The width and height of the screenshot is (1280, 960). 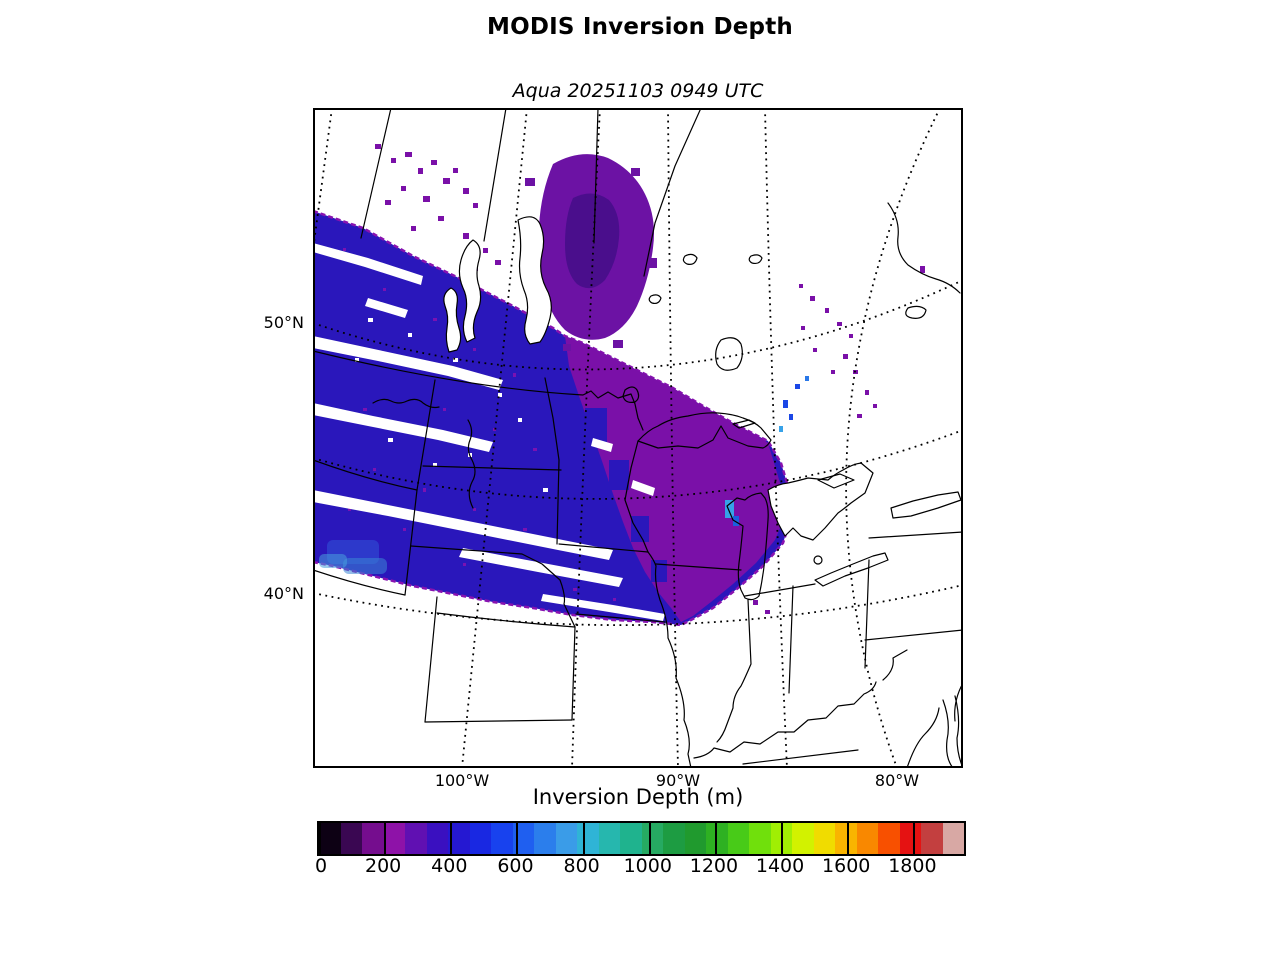 What do you see at coordinates (592, 241) in the screenshot?
I see `swath-purple-manitoba-core` at bounding box center [592, 241].